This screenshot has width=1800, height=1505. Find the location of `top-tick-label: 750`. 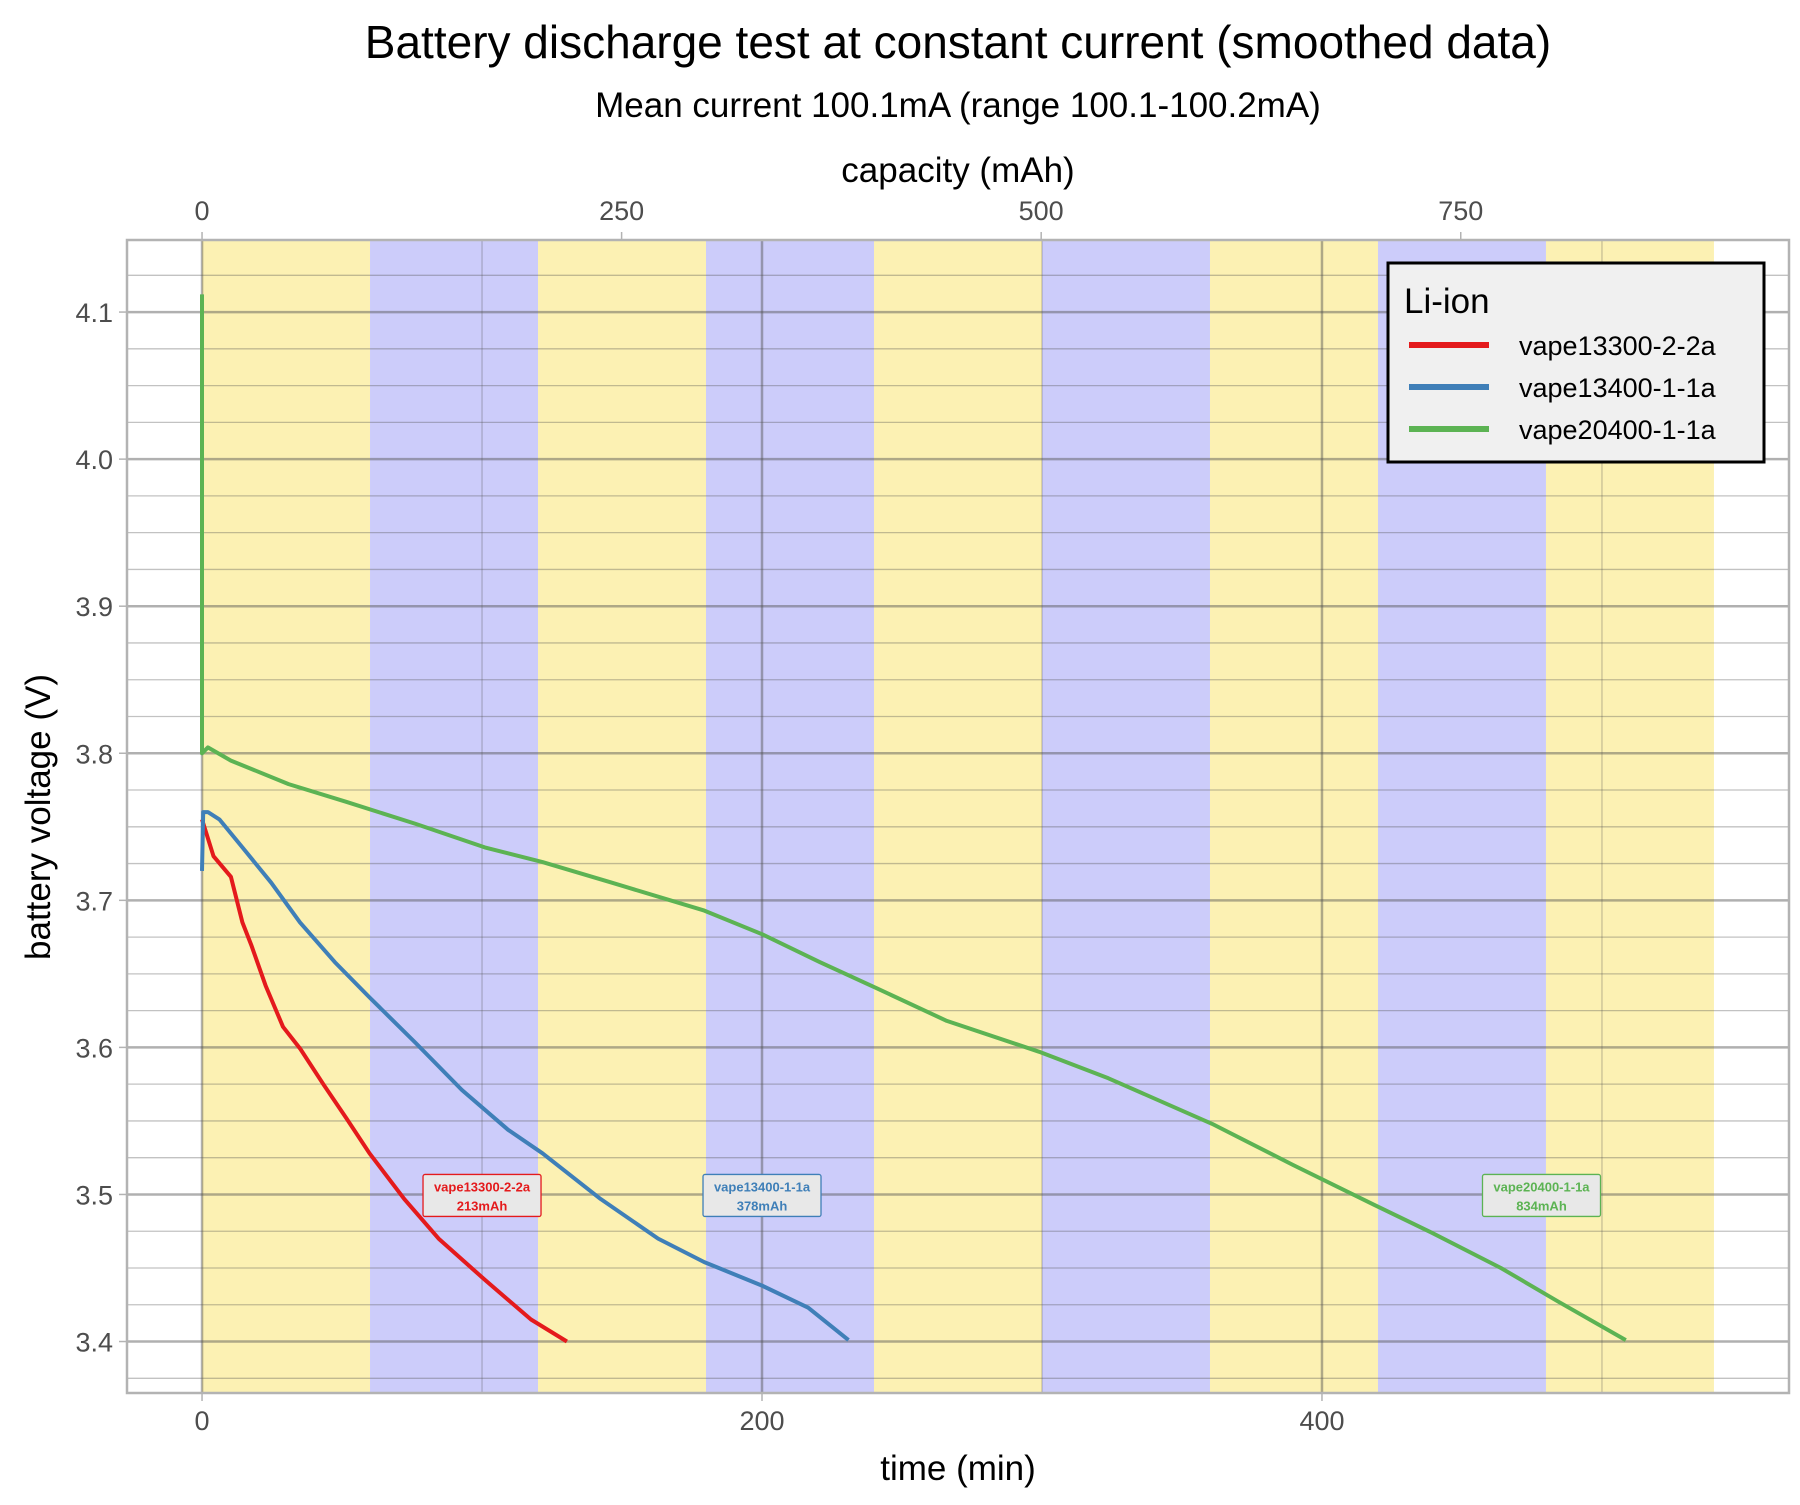

top-tick-label: 750 is located at coordinates (1460, 211).